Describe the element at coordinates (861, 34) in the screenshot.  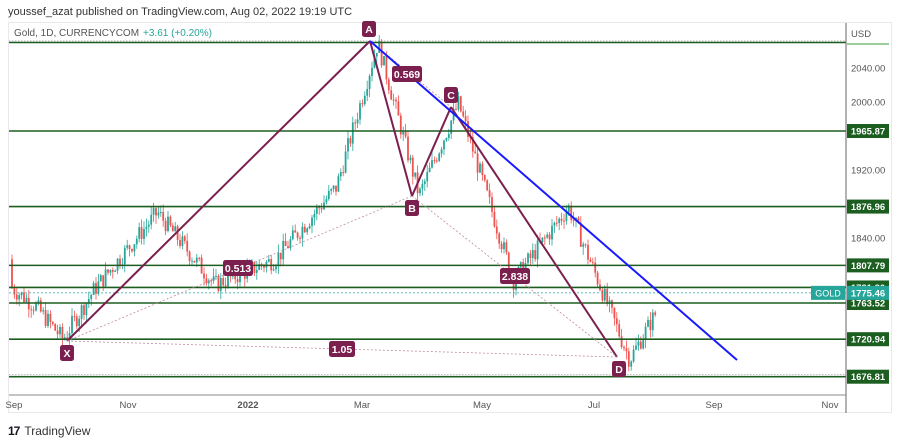
I see `currency-label: USD` at that location.